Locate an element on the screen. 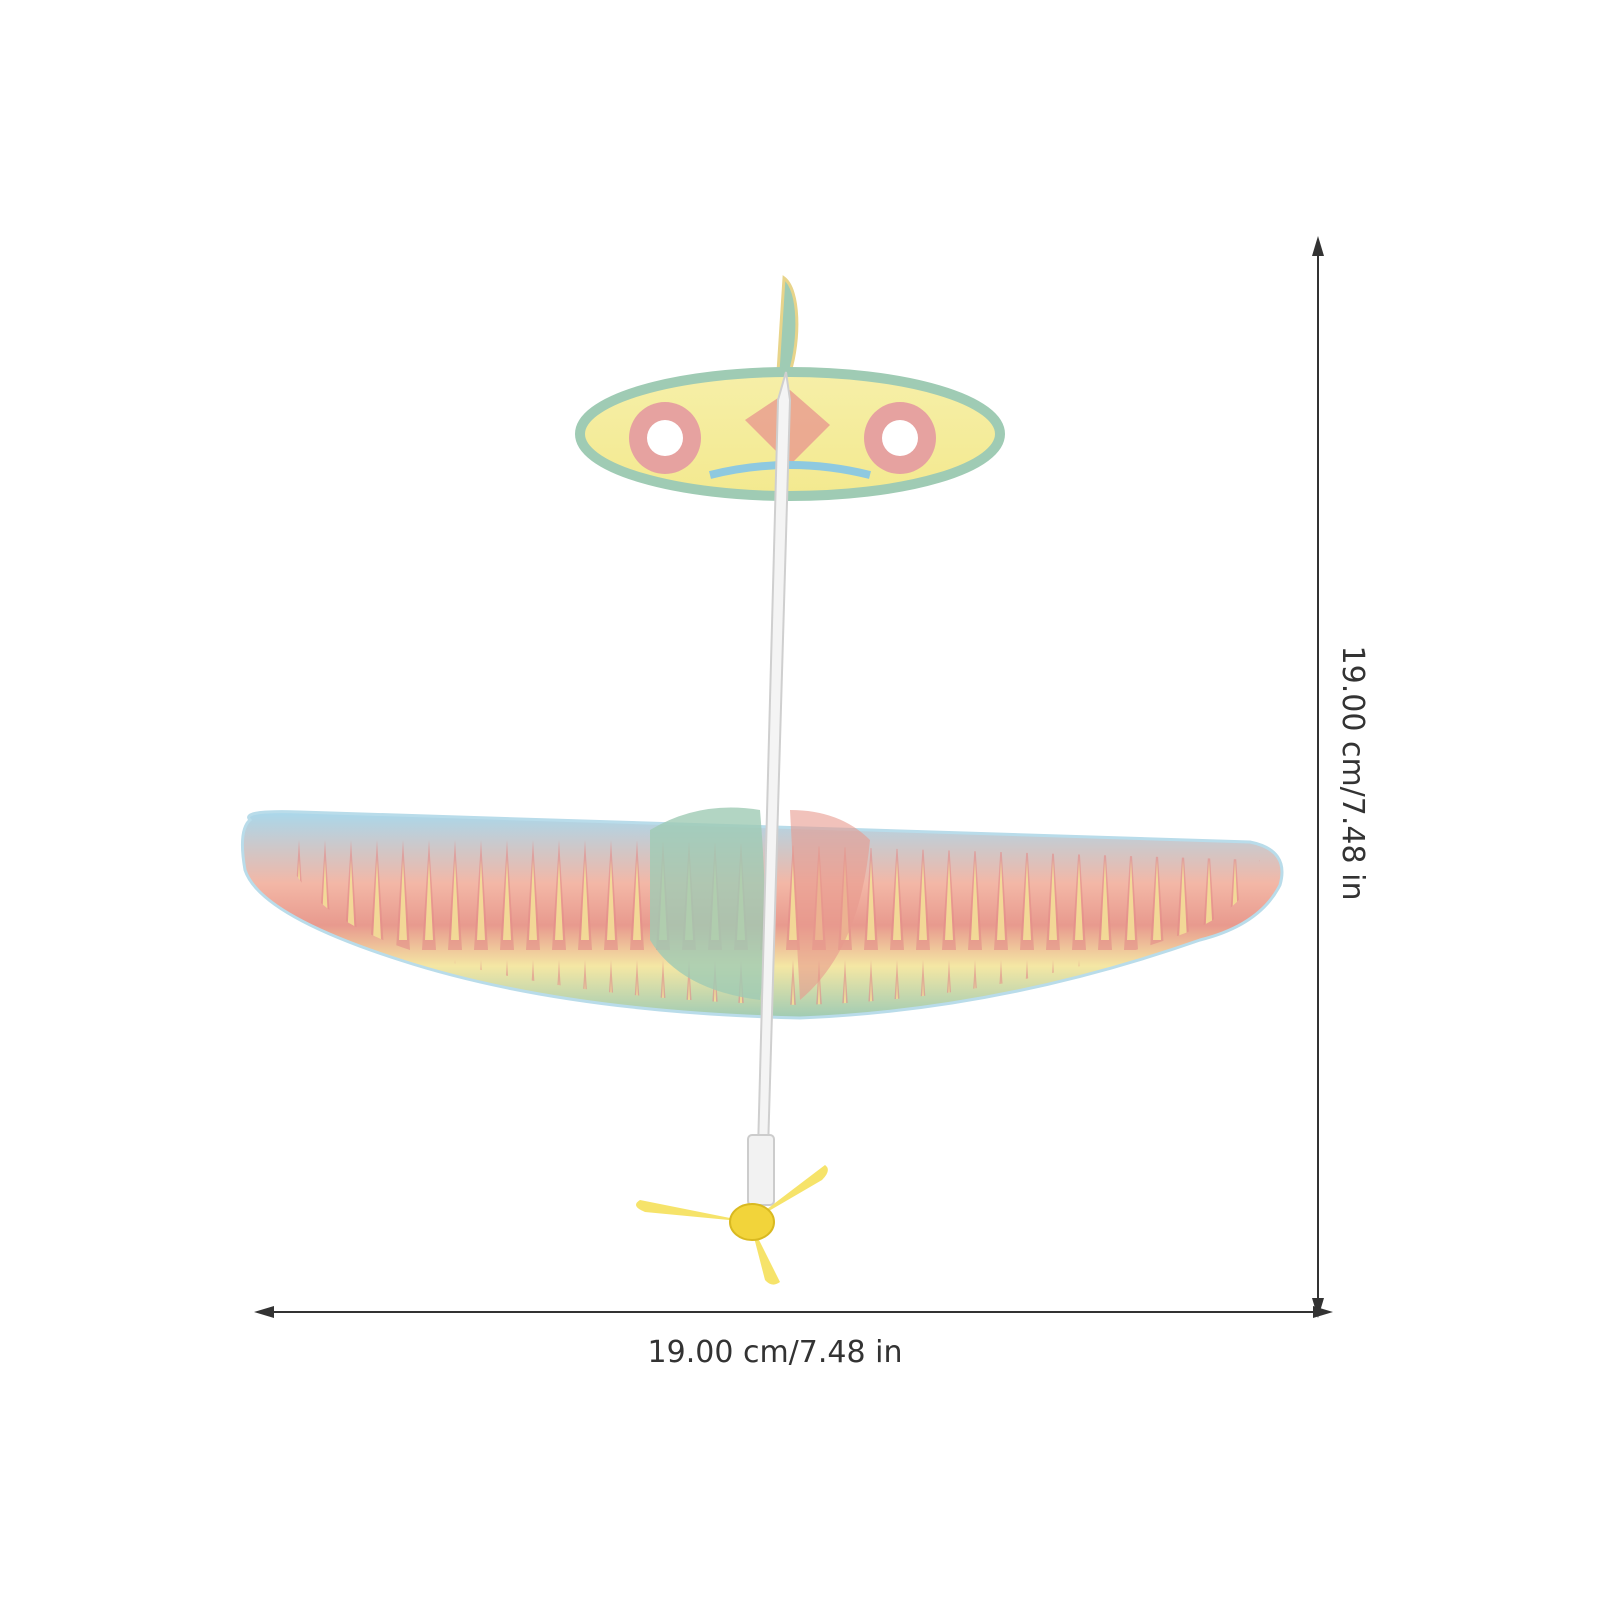  propeller is located at coordinates (732, 1225).